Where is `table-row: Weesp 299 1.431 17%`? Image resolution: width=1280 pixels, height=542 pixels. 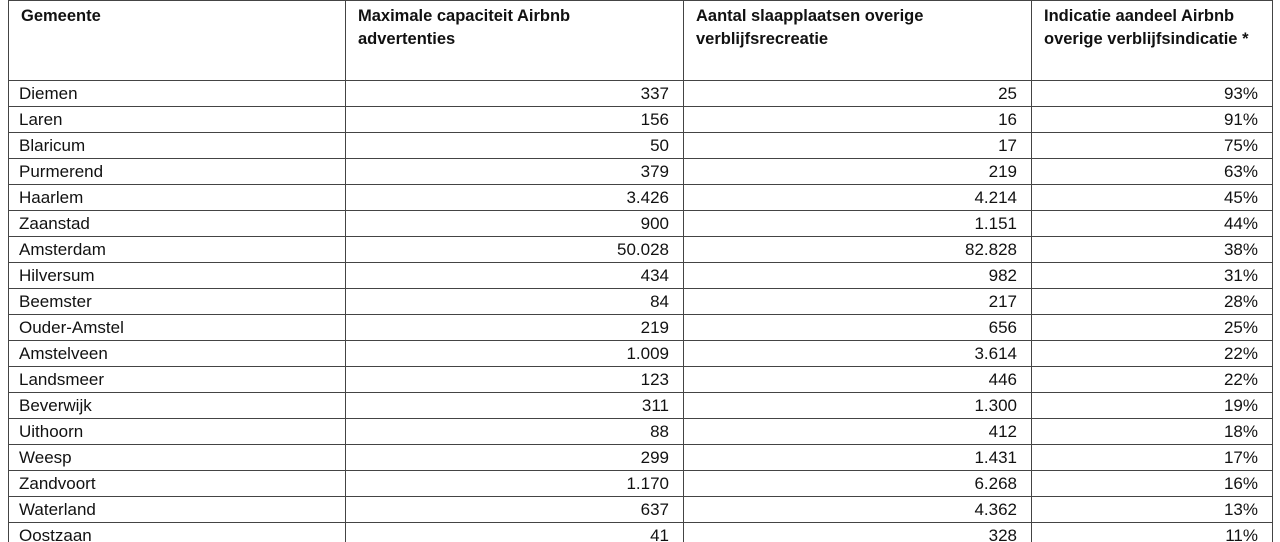 table-row: Weesp 299 1.431 17% is located at coordinates (640, 457).